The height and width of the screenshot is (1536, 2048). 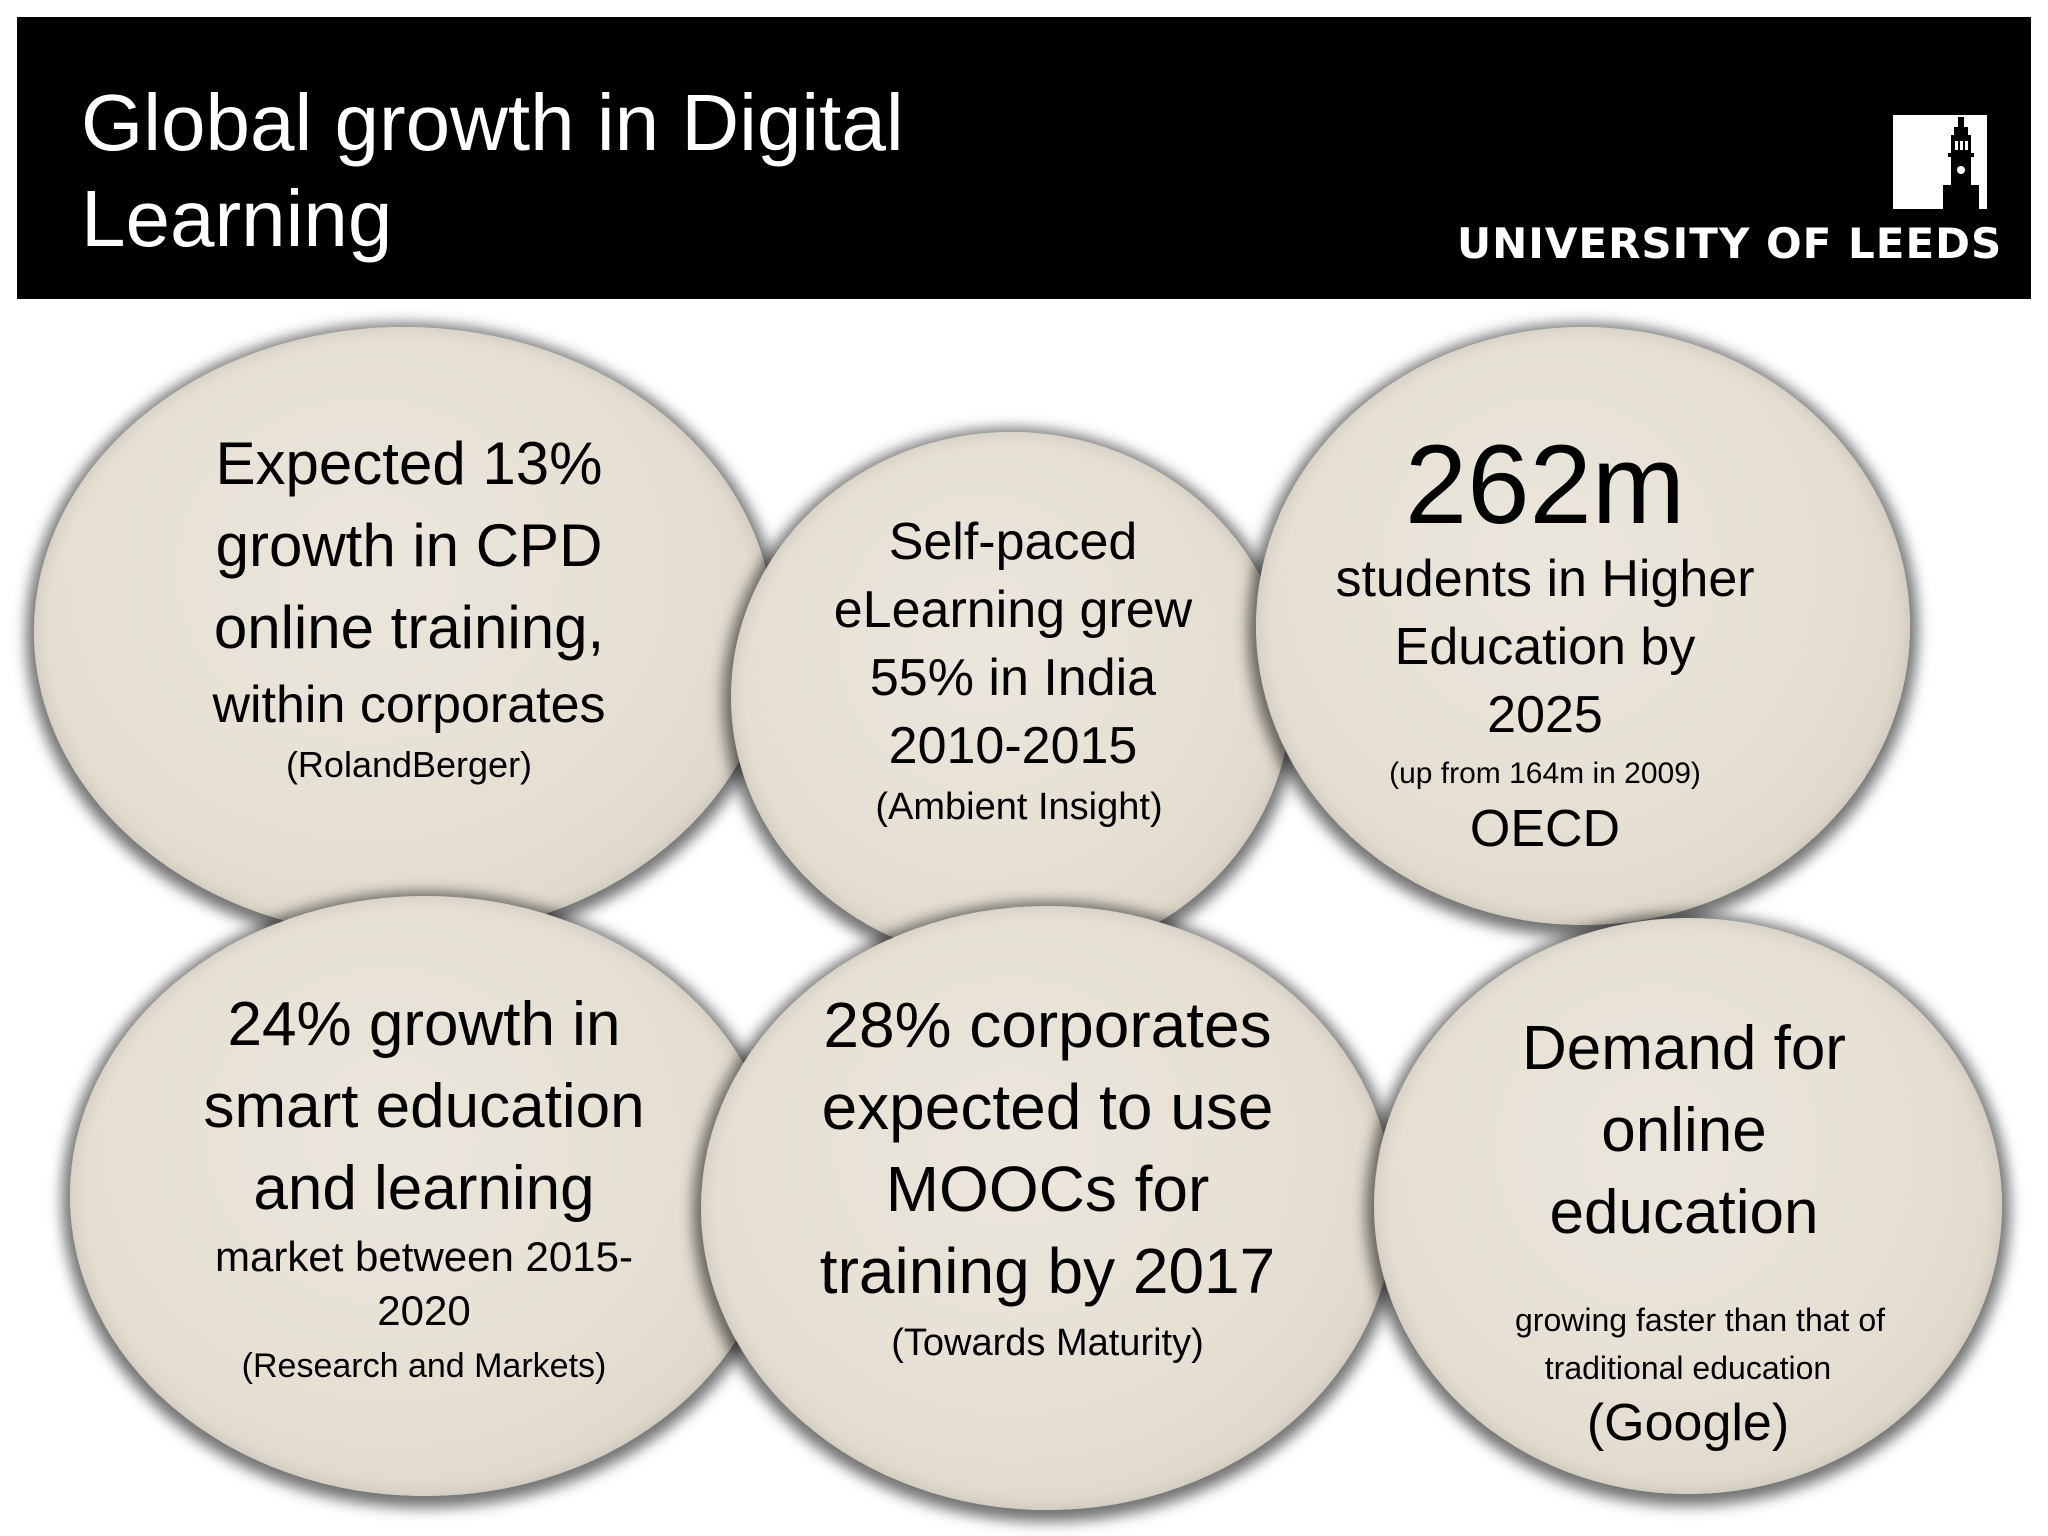 What do you see at coordinates (237, 218) in the screenshot?
I see `title-line-2: Learning` at bounding box center [237, 218].